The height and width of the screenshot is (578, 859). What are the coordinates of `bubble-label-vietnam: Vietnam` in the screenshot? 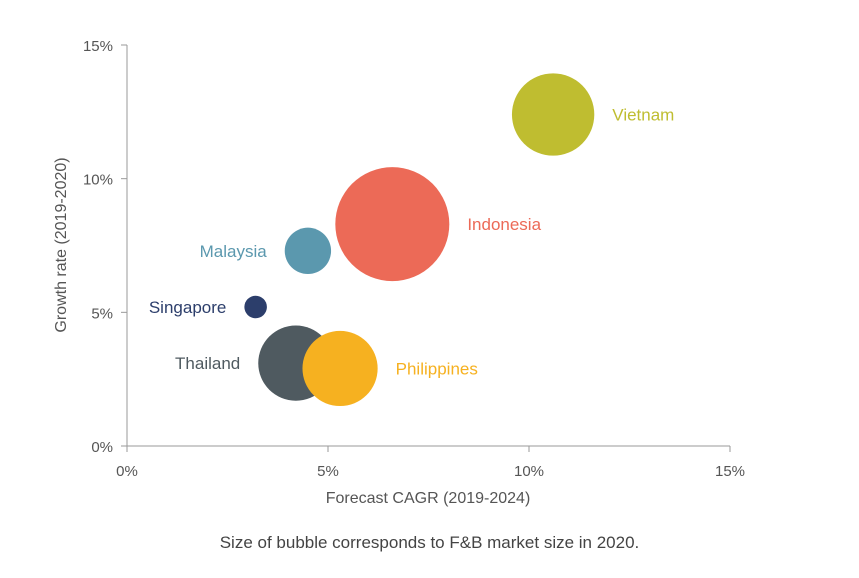 It's located at (643, 115).